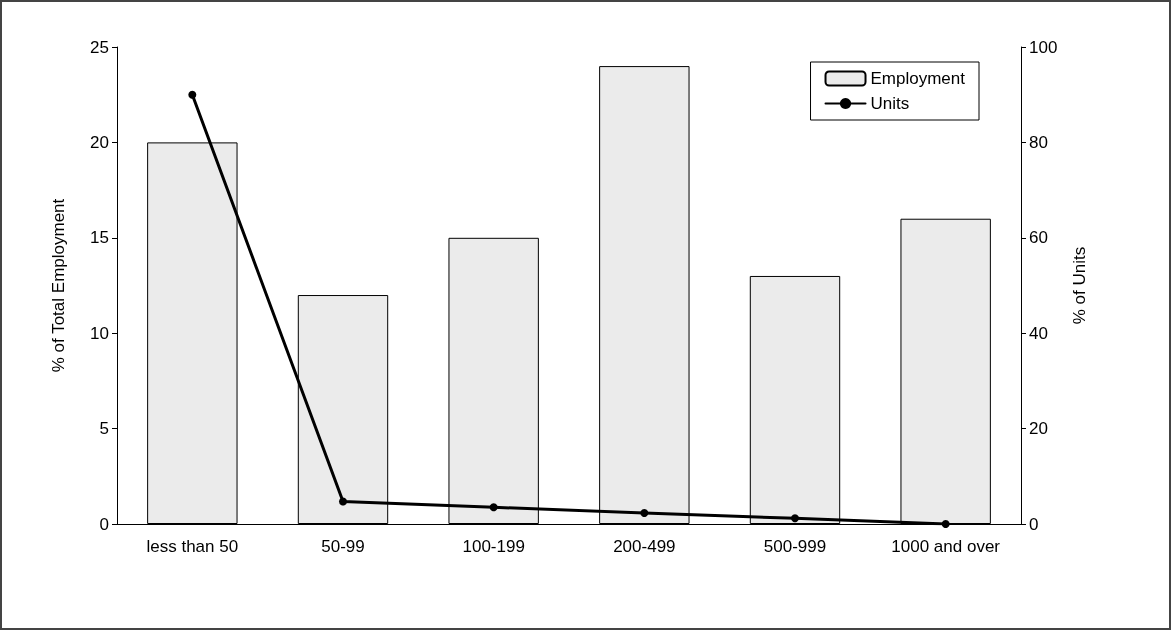 The width and height of the screenshot is (1175, 634). What do you see at coordinates (1038, 429) in the screenshot?
I see `y2-tick-label: 20` at bounding box center [1038, 429].